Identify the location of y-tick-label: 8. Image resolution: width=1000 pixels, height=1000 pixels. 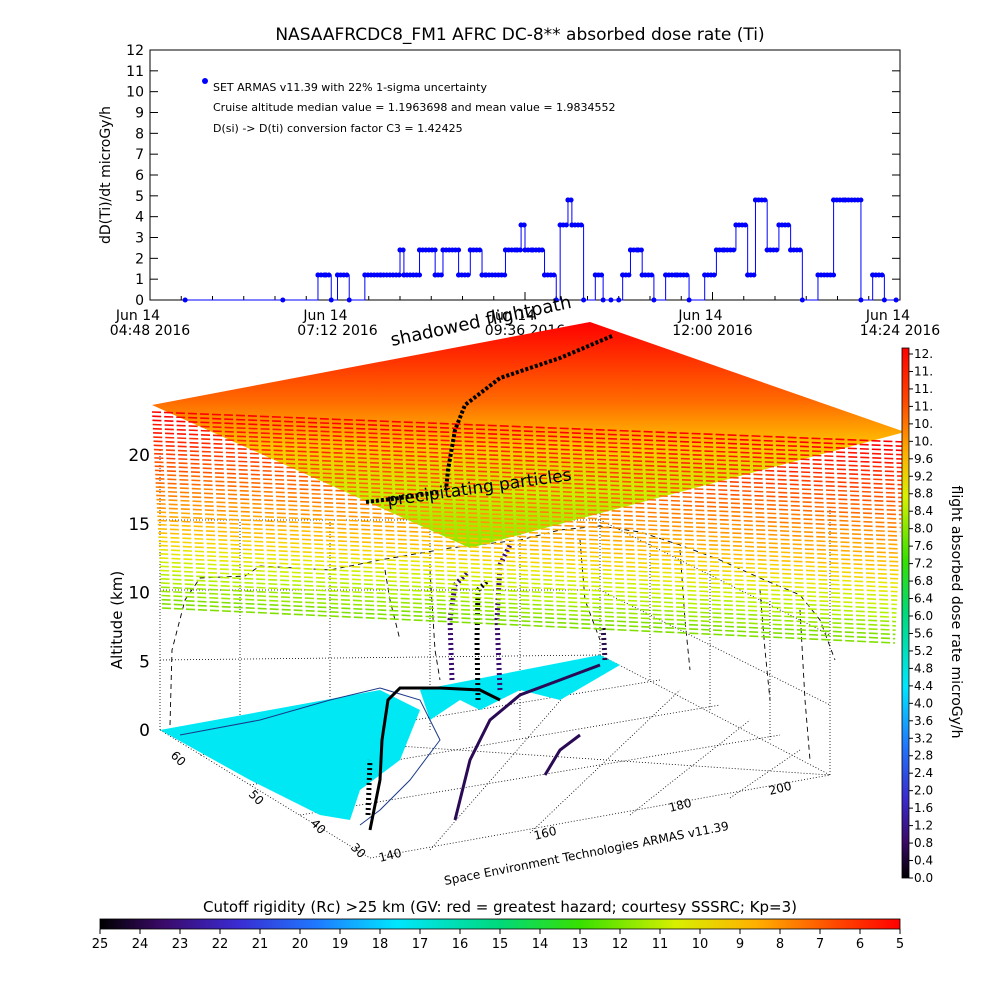
(139, 134).